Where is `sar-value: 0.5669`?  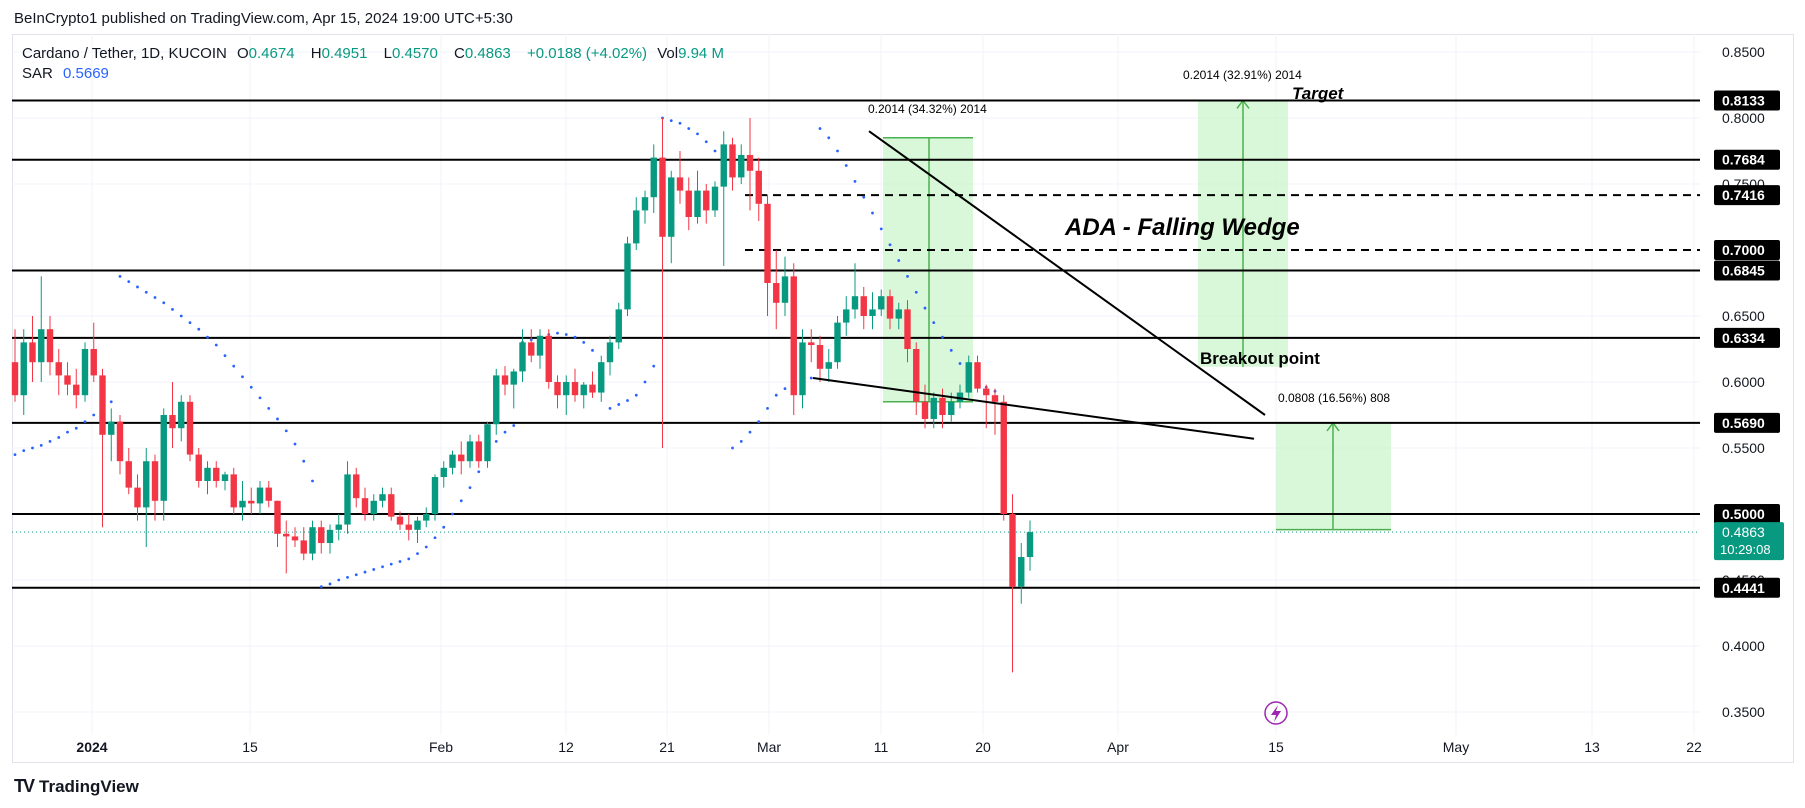 sar-value: 0.5669 is located at coordinates (86, 73).